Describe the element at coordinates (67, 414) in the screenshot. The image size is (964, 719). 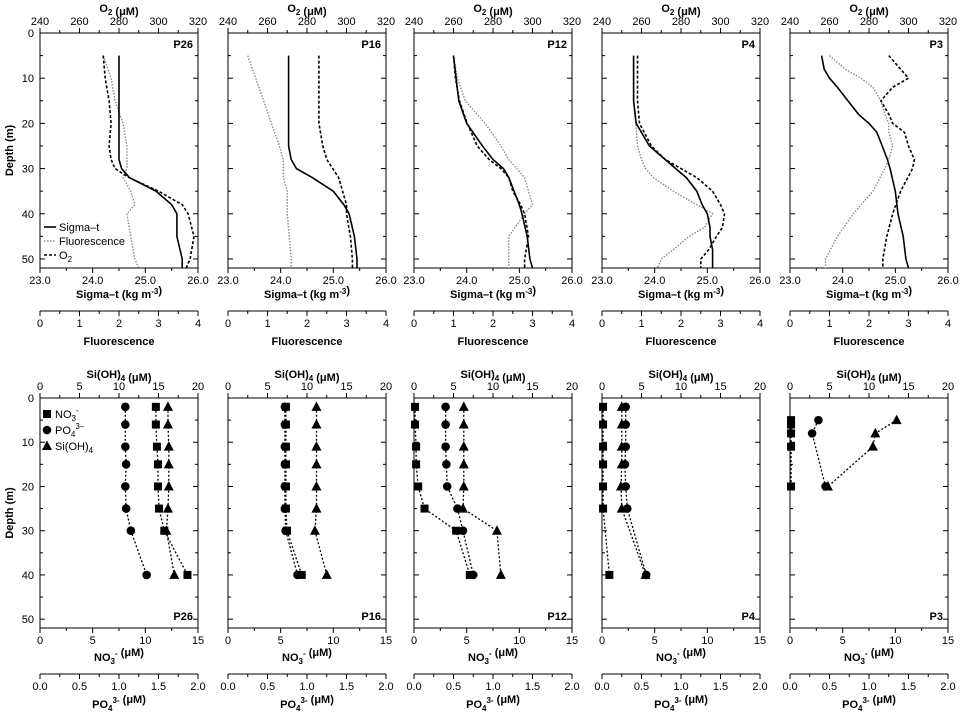
I see `legend-label: NO3-` at that location.